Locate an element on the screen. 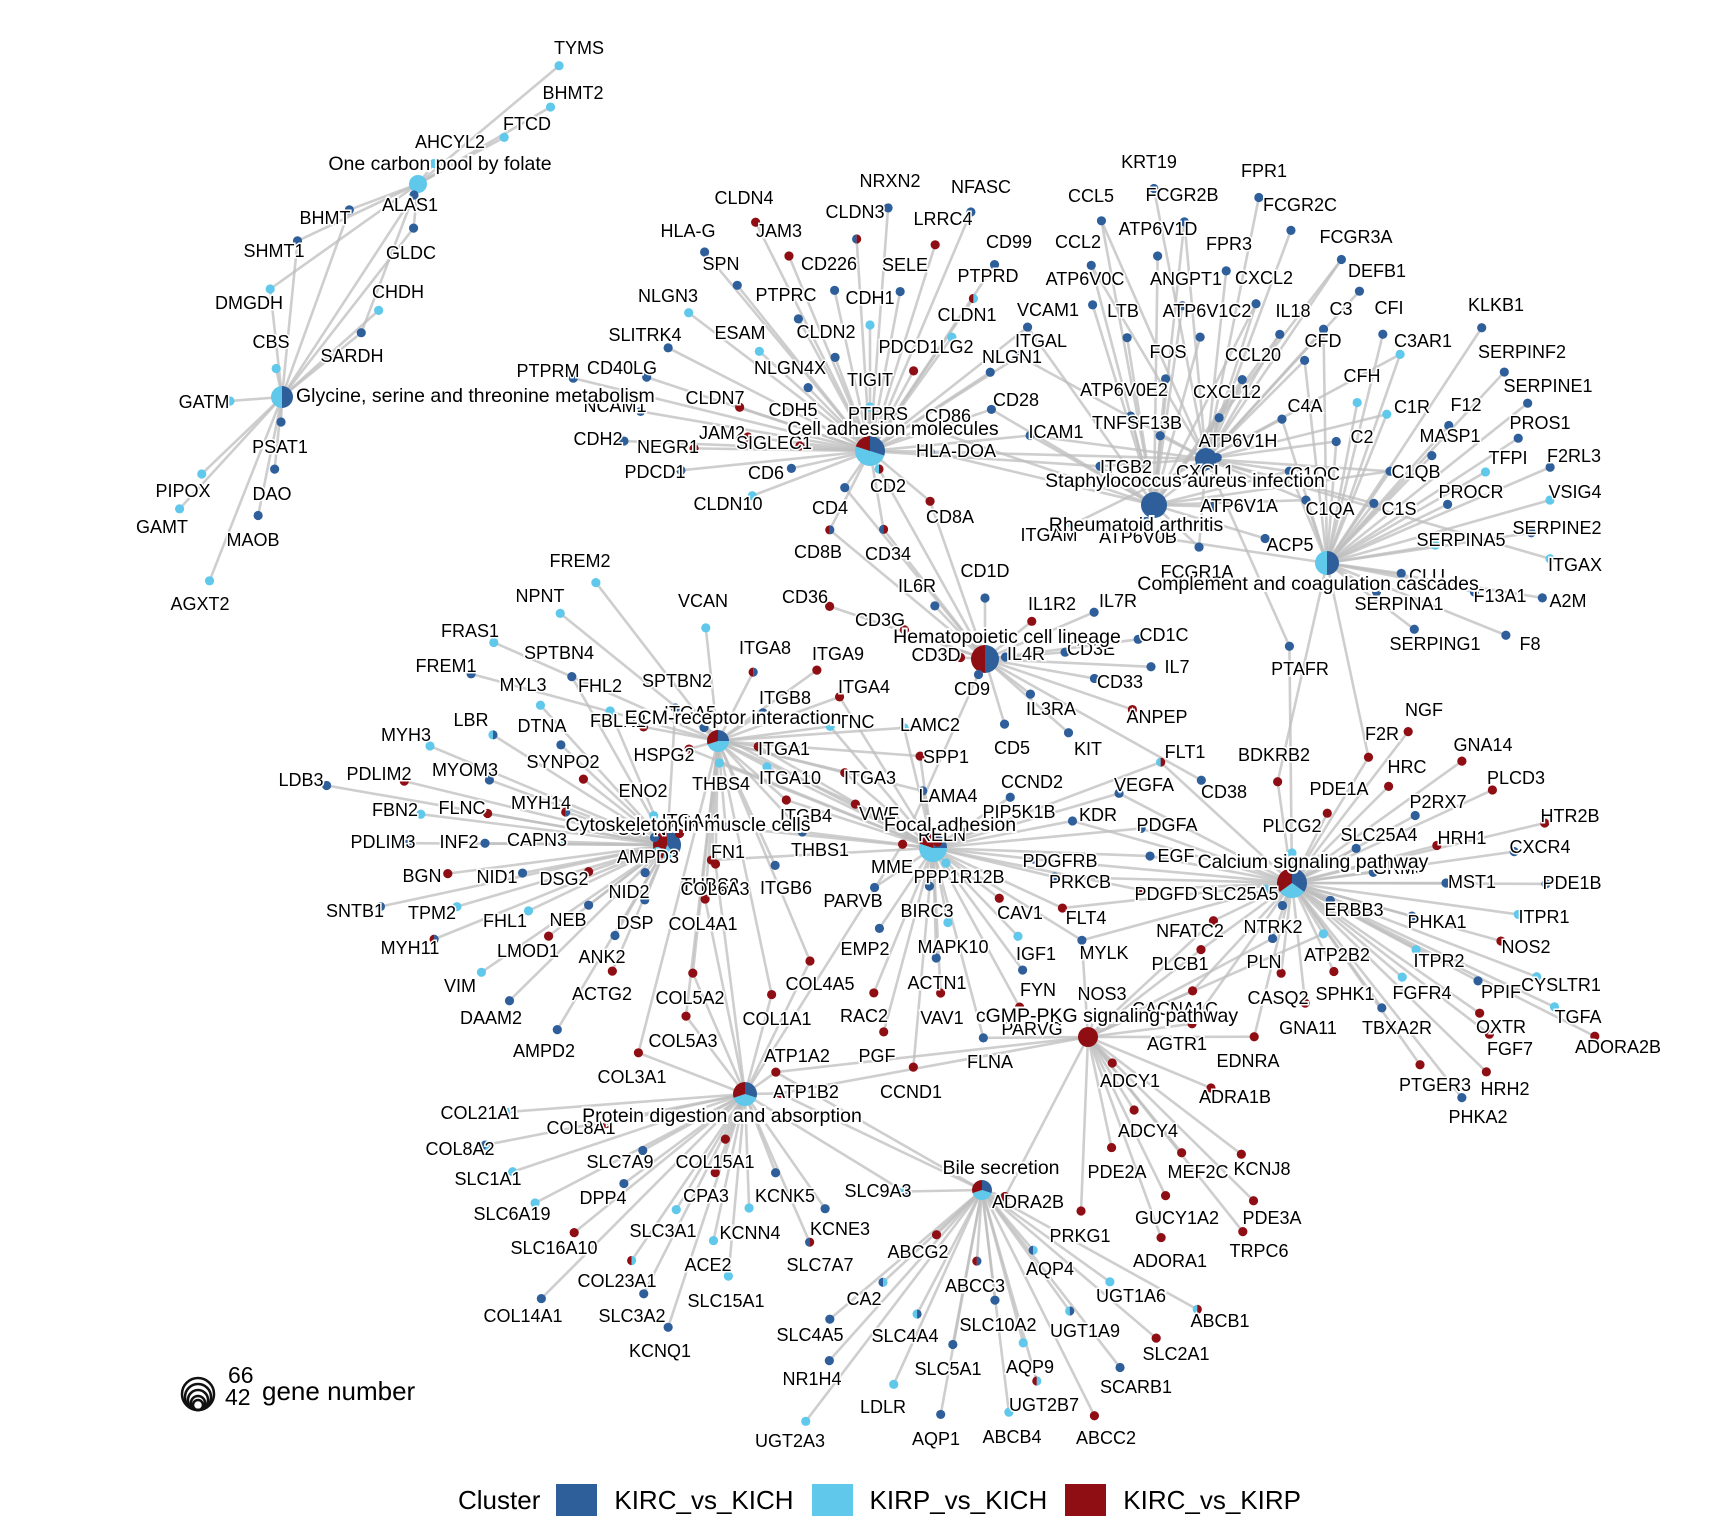 The height and width of the screenshot is (1536, 1728). gene-SERPINA1 is located at coordinates (1376, 592).